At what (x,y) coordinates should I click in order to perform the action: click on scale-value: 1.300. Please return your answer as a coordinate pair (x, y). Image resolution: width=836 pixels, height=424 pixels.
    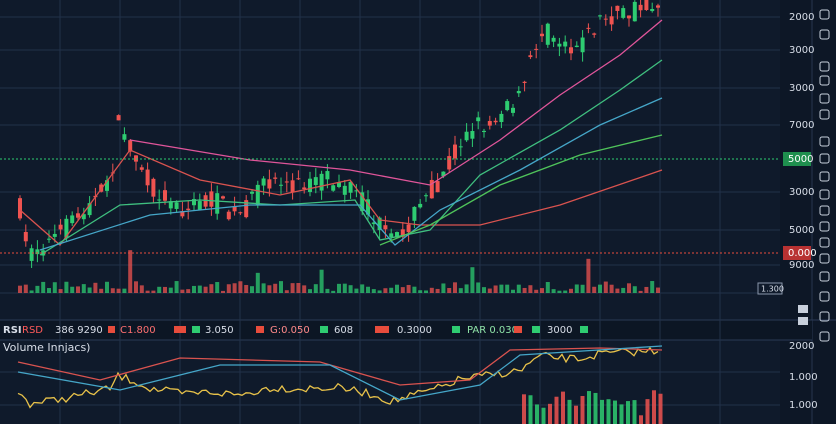
    Looking at the image, I should click on (772, 289).